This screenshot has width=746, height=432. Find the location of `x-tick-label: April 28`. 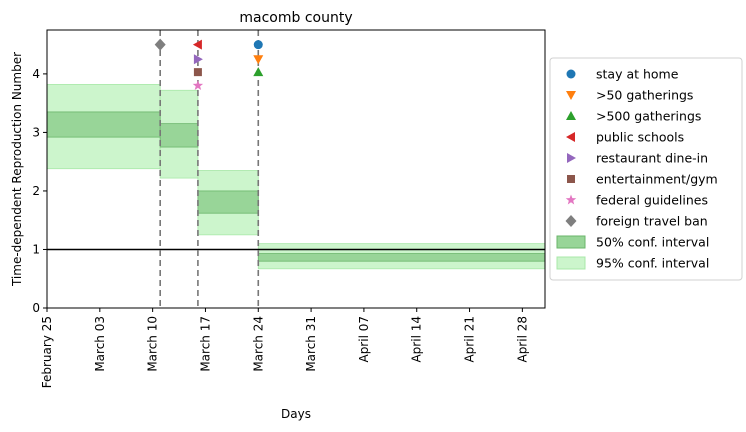

x-tick-label: April 28 is located at coordinates (522, 339).